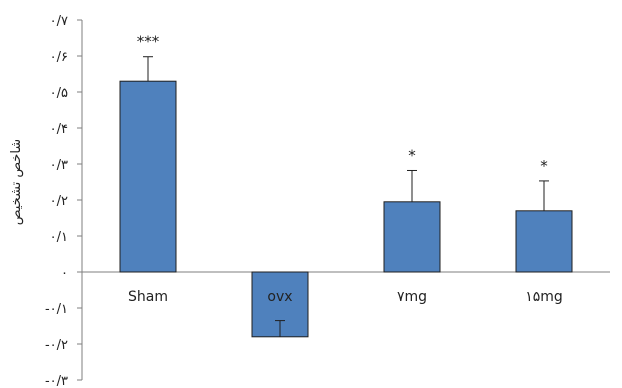 This screenshot has width=622, height=388. What do you see at coordinates (412, 155) in the screenshot?
I see `significance-label-2: *` at bounding box center [412, 155].